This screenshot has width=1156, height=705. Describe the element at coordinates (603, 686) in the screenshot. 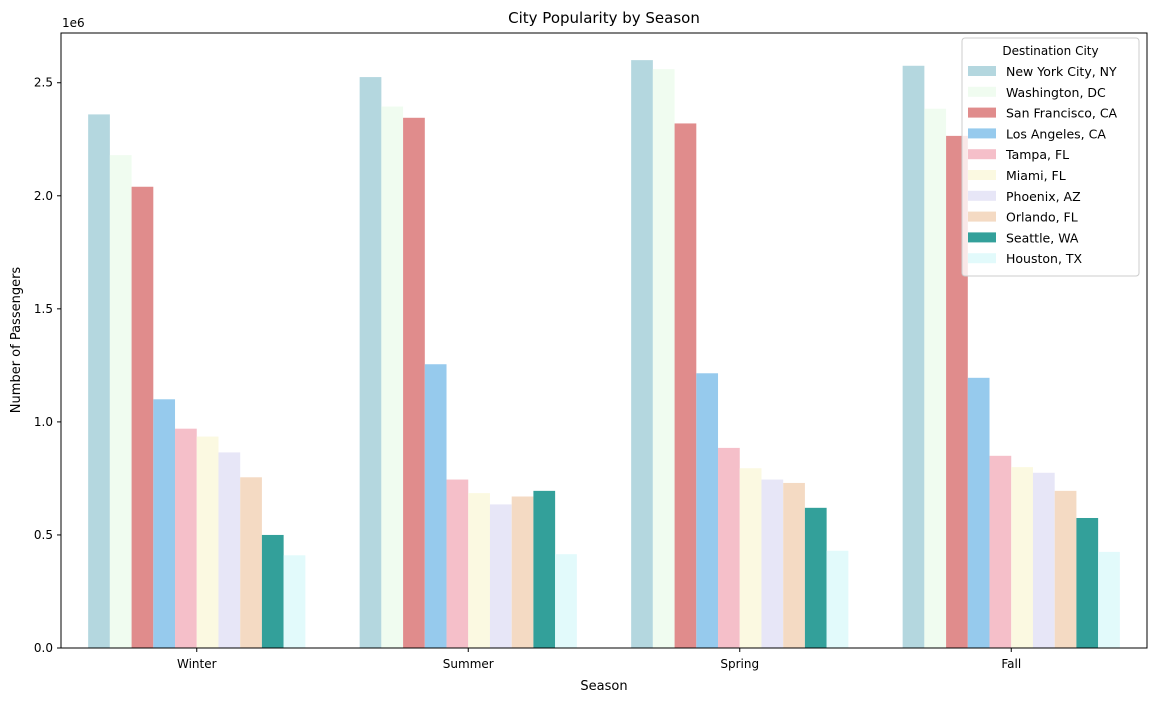

I see `x-axis-label: Season` at that location.